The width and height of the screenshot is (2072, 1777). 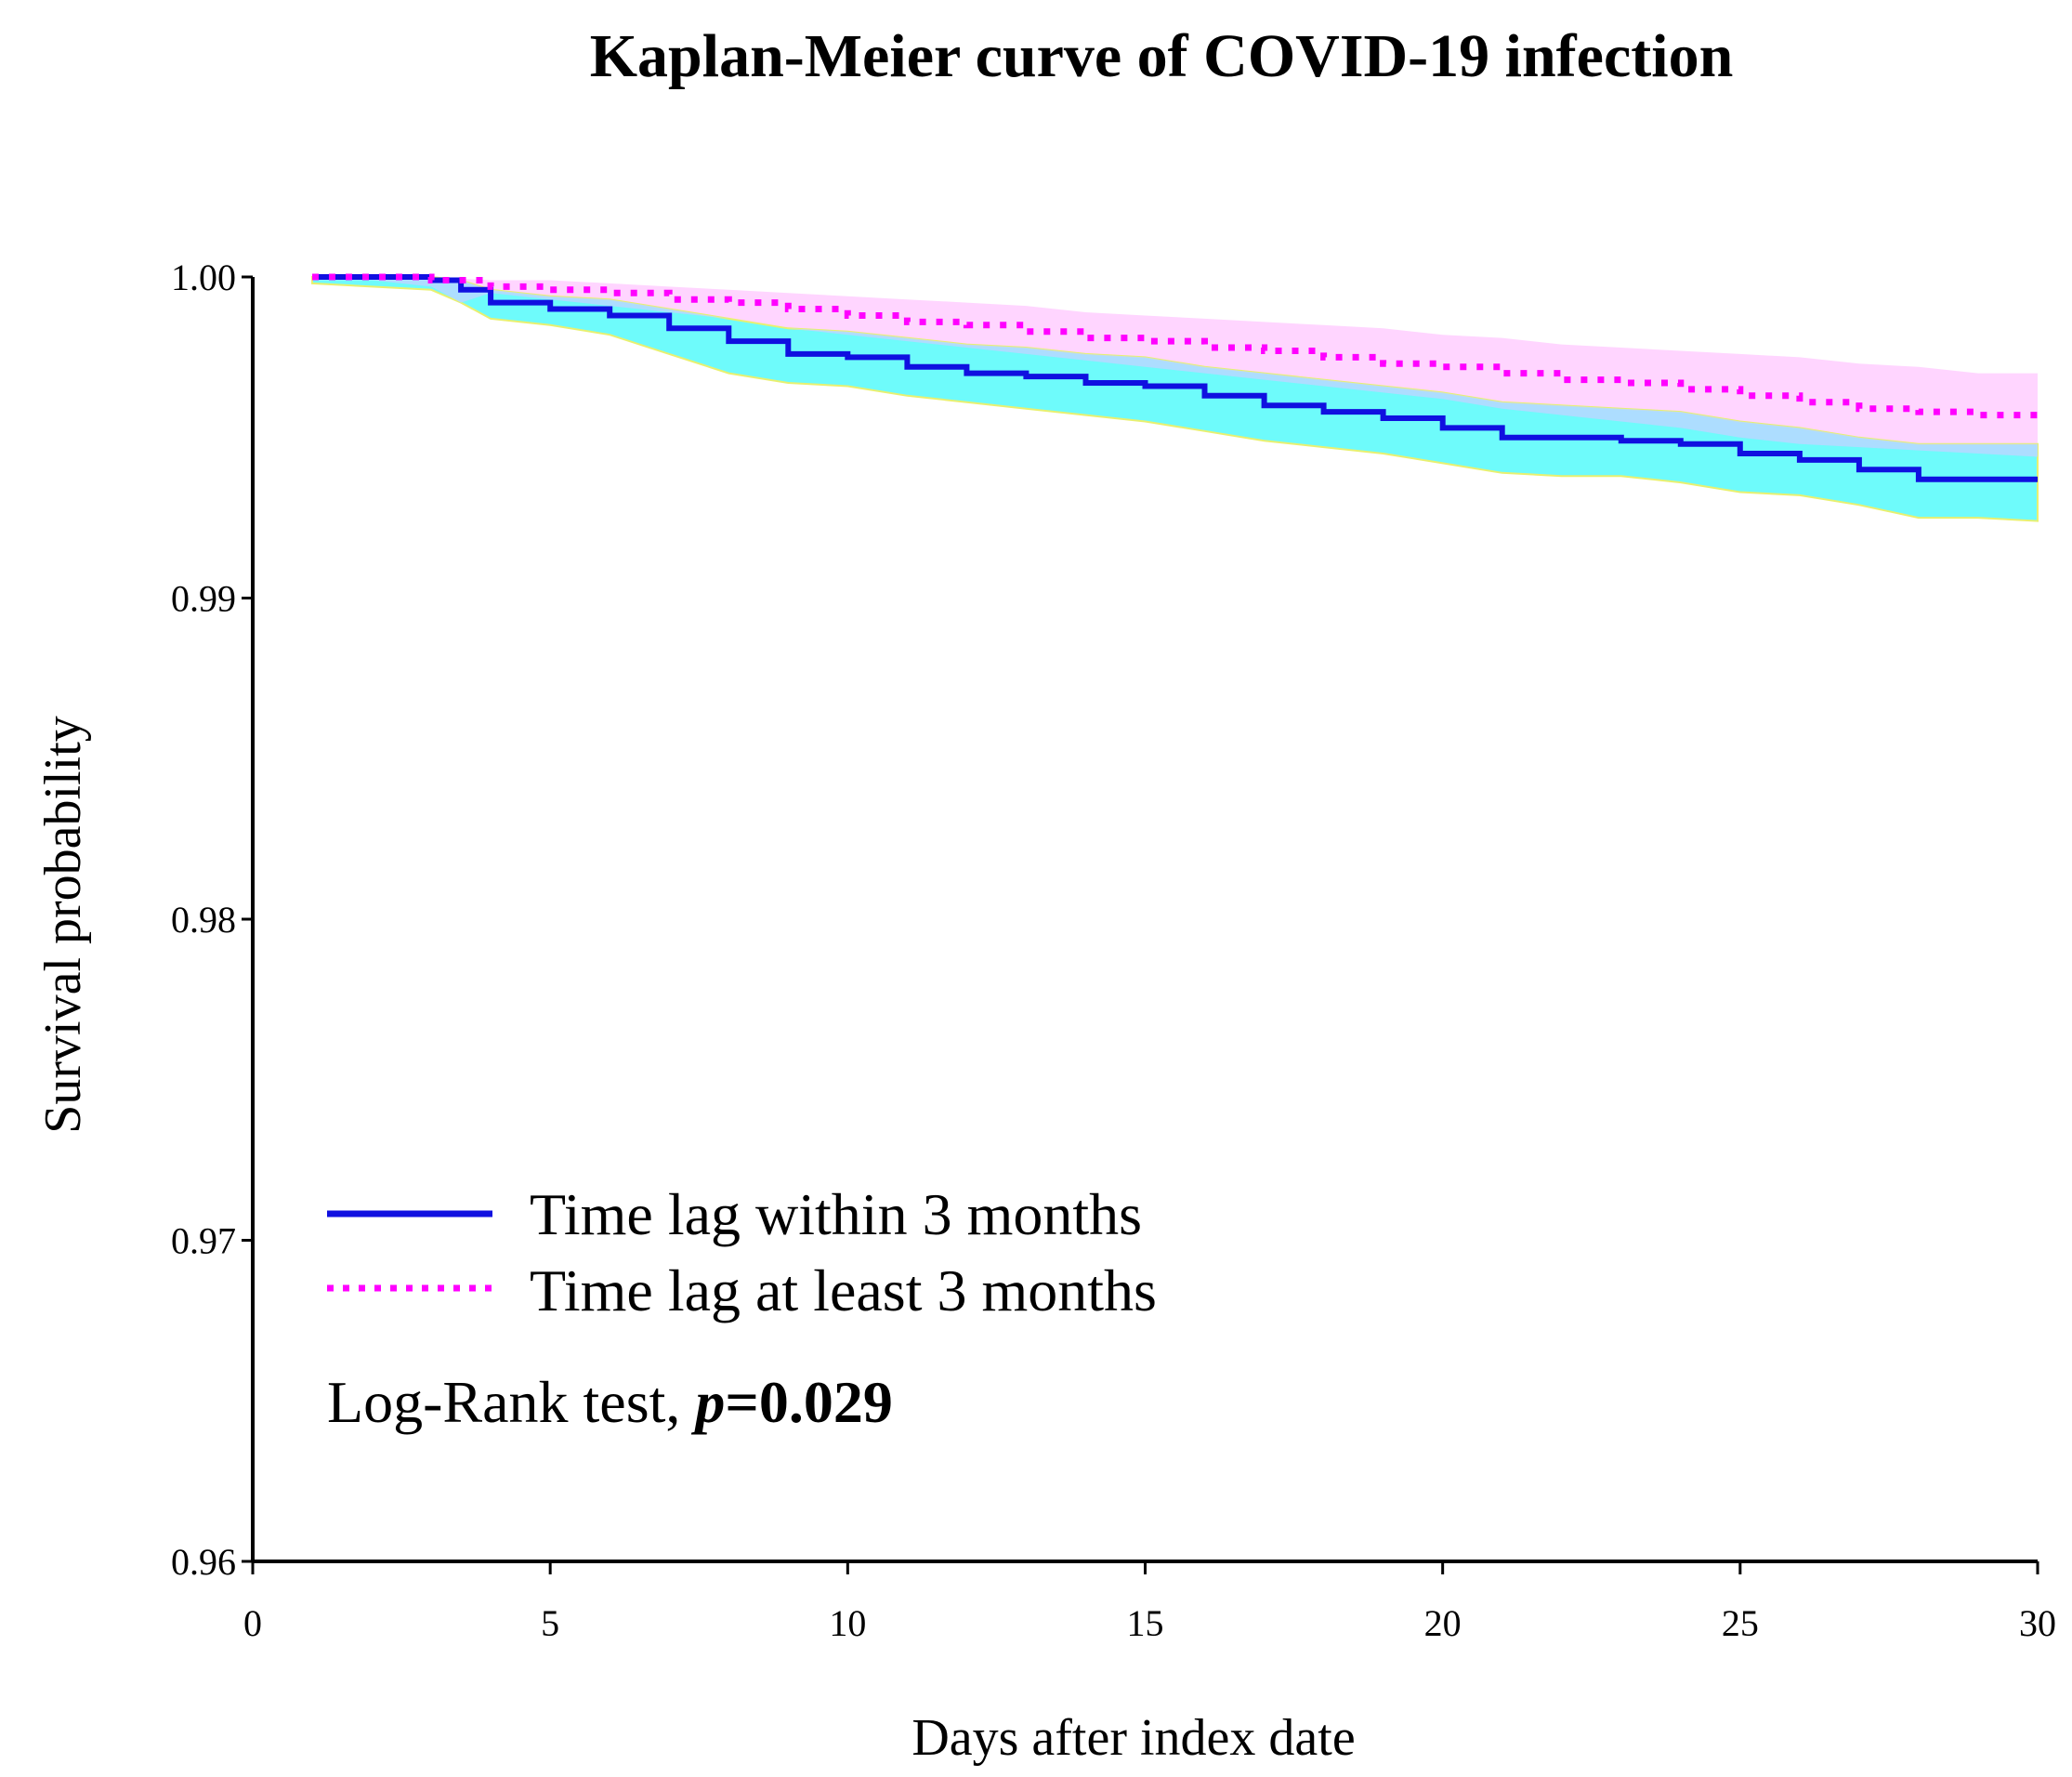 What do you see at coordinates (203, 920) in the screenshot?
I see `y-tick-label: 0.98` at bounding box center [203, 920].